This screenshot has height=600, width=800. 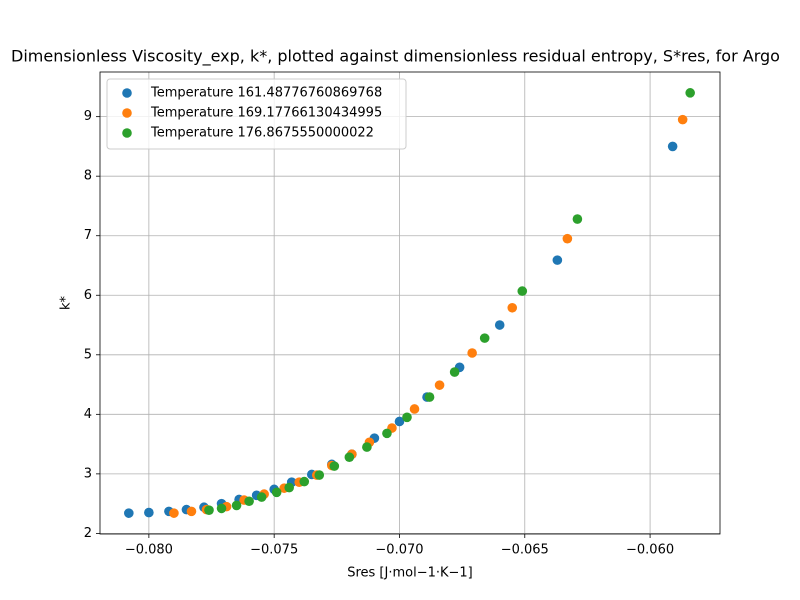 What do you see at coordinates (525, 550) in the screenshot?
I see `x-tick-label: −0.065` at bounding box center [525, 550].